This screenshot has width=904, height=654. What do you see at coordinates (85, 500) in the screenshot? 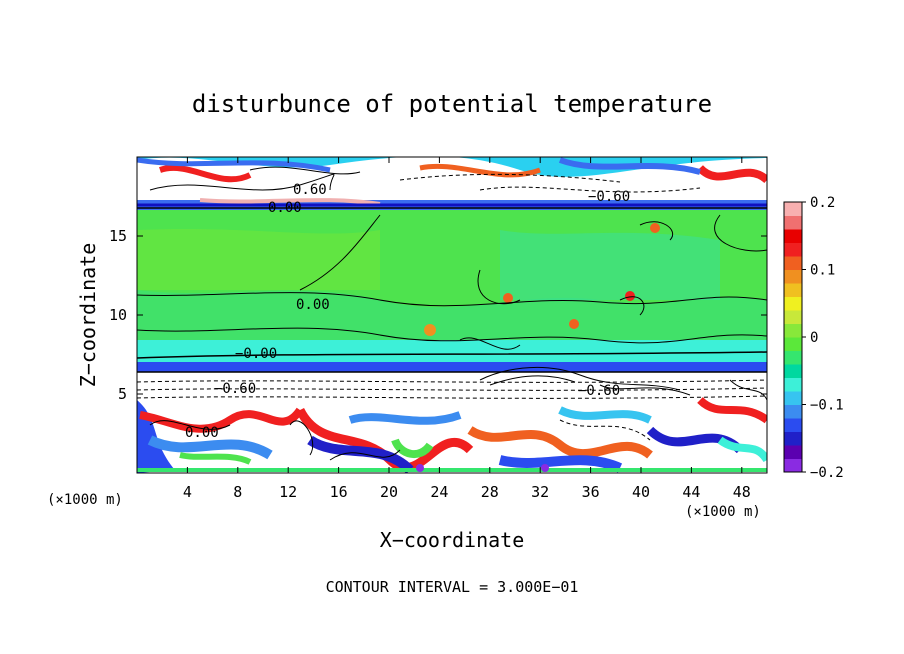
I see `x-unit-left: (×1000 m)` at bounding box center [85, 500].